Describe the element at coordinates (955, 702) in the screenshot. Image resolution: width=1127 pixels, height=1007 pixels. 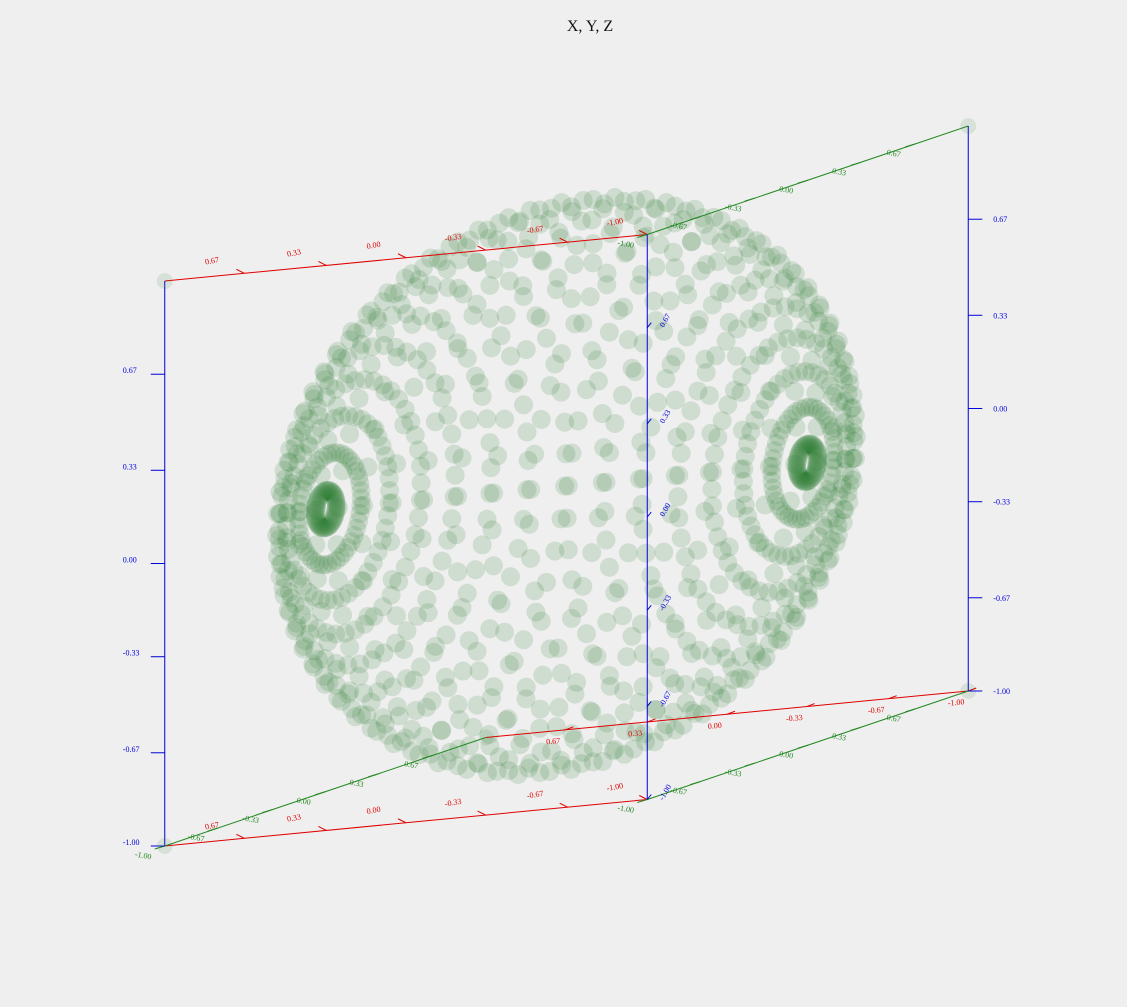
I see `x-tick-label: -1.00` at that location.